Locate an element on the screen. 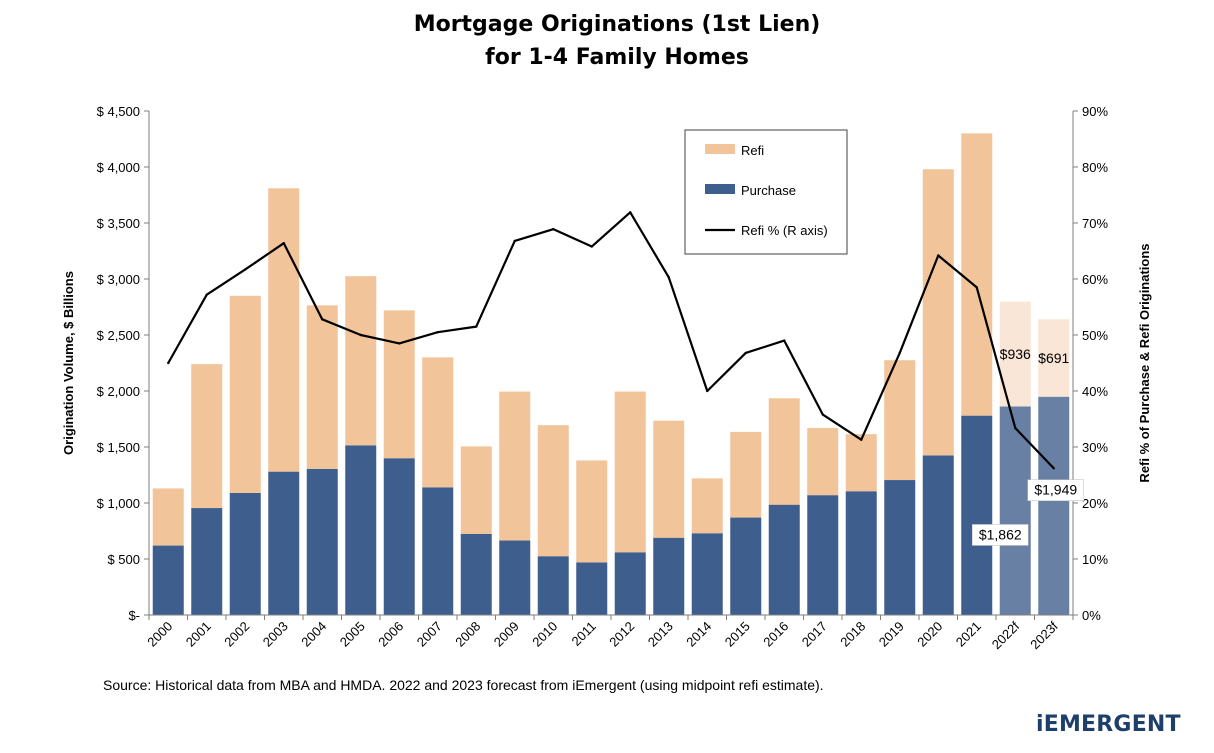 The image size is (1214, 753). purchase-bar-2013 is located at coordinates (669, 576).